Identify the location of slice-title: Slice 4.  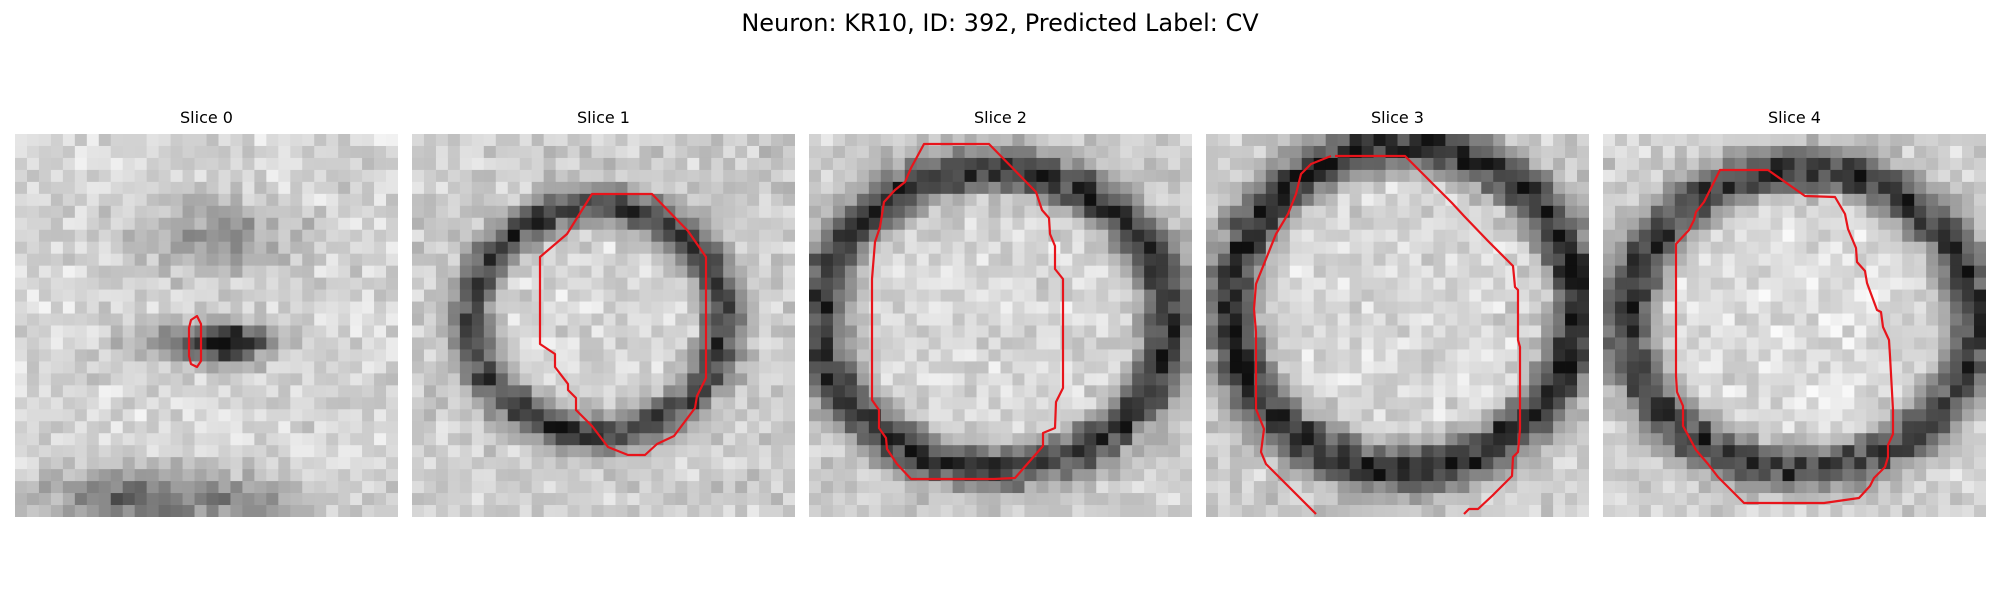
(1794, 117).